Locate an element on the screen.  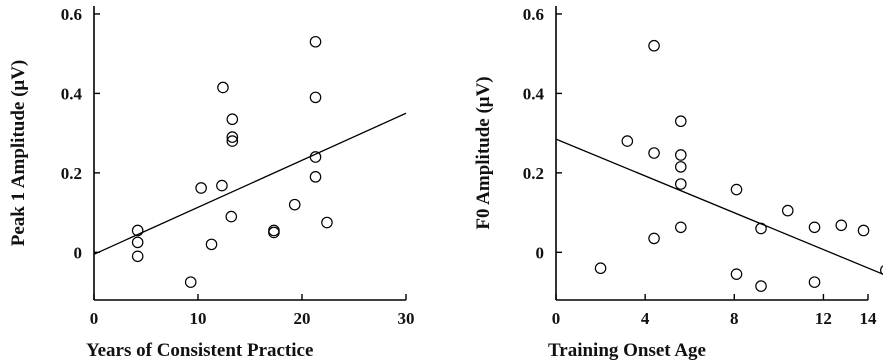
x-axis-title: Training Onset Age is located at coordinates (627, 350).